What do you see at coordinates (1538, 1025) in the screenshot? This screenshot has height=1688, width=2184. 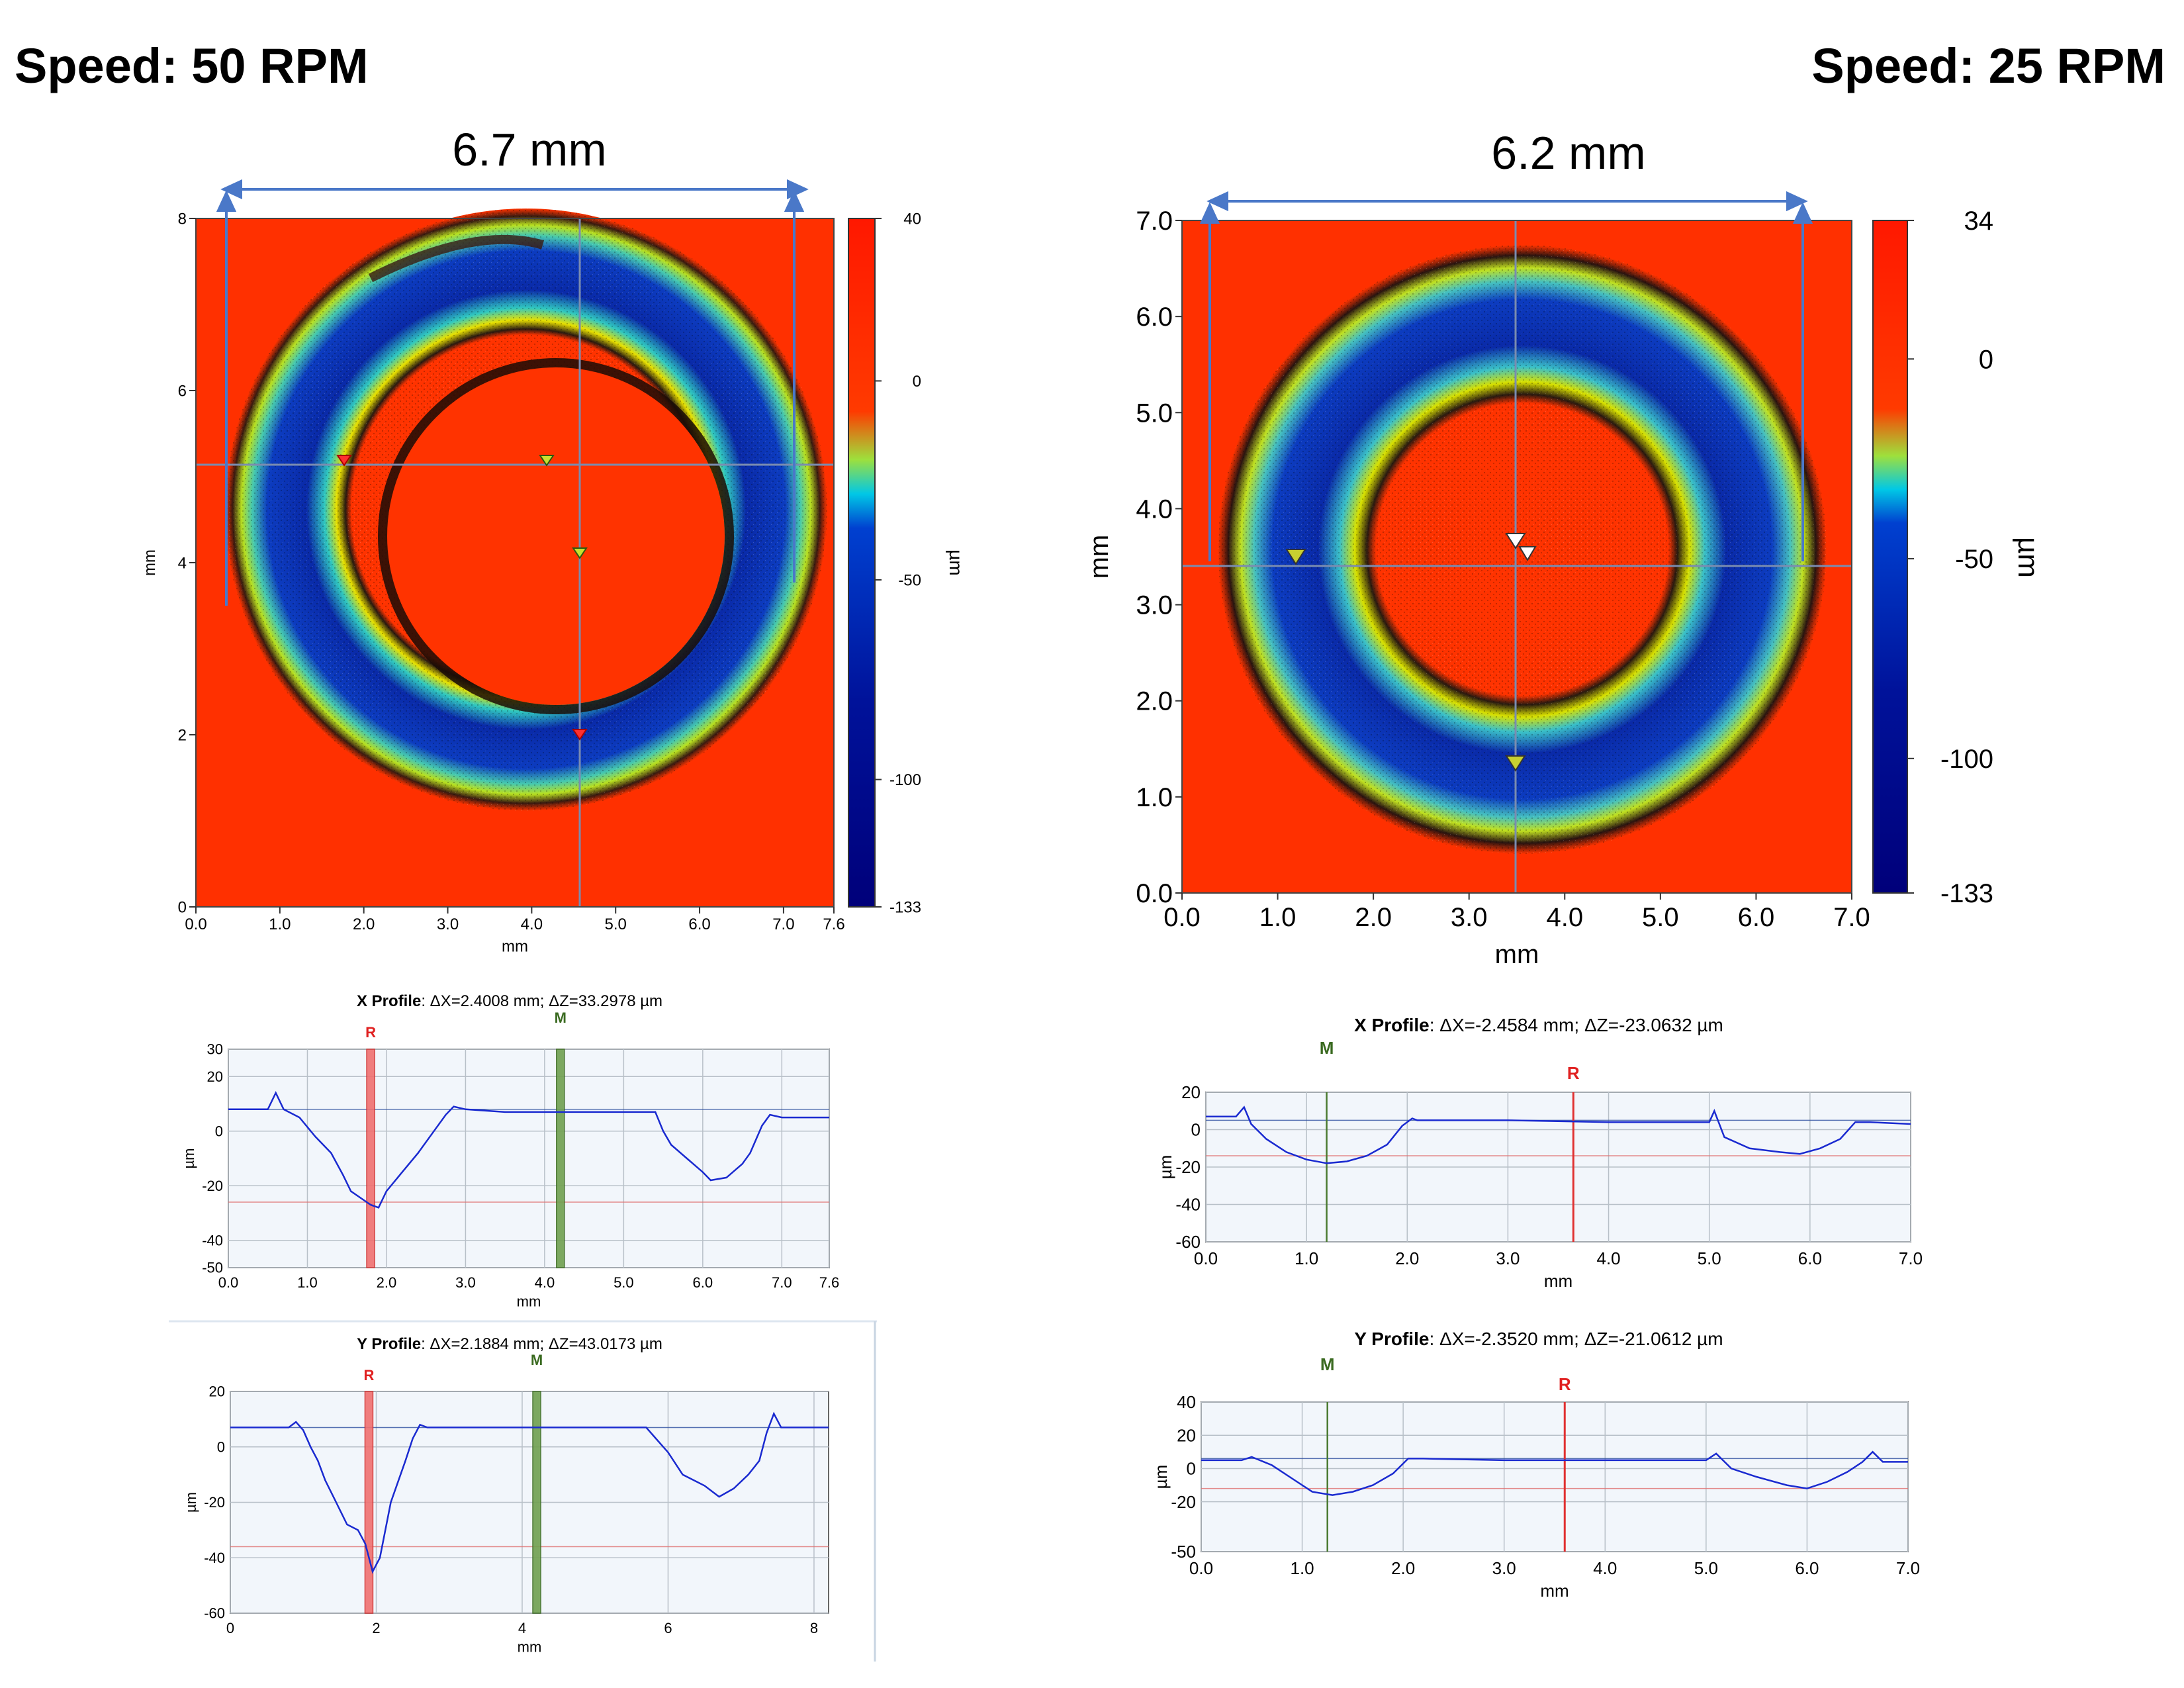 I see `x-profile-title-25rpm: X Profile: ΔX=-2.4584 mm; ΔZ=-23.0632 µm` at bounding box center [1538, 1025].